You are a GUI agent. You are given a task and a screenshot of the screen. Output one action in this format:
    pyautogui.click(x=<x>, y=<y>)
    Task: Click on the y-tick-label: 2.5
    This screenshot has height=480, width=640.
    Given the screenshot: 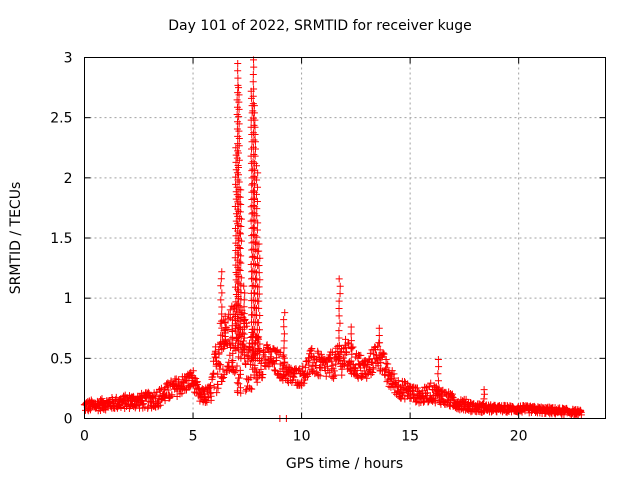 What is the action you would take?
    pyautogui.click(x=61, y=119)
    